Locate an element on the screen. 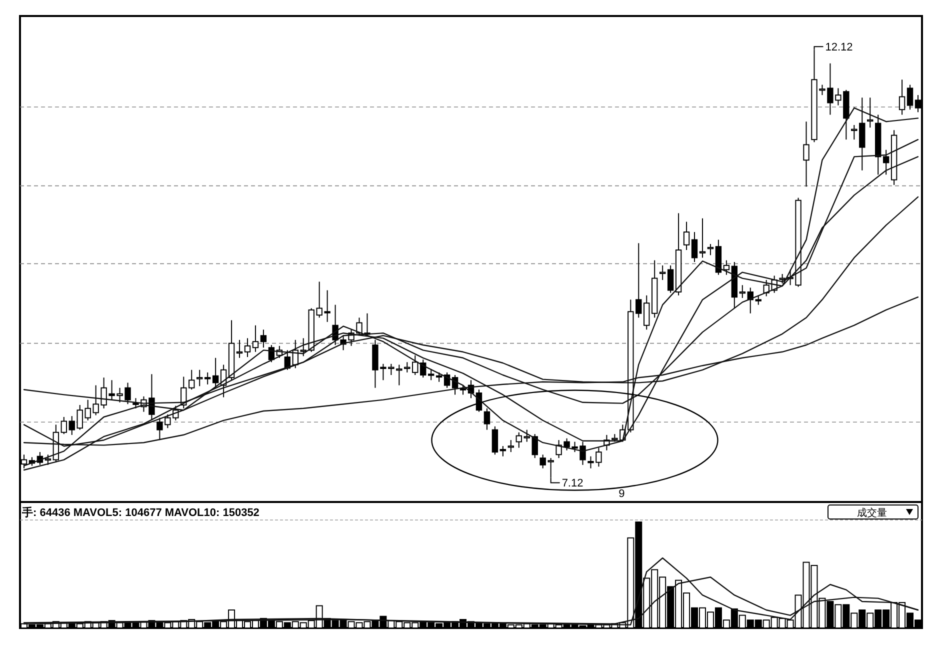  annotation: 12.12 is located at coordinates (839, 48).